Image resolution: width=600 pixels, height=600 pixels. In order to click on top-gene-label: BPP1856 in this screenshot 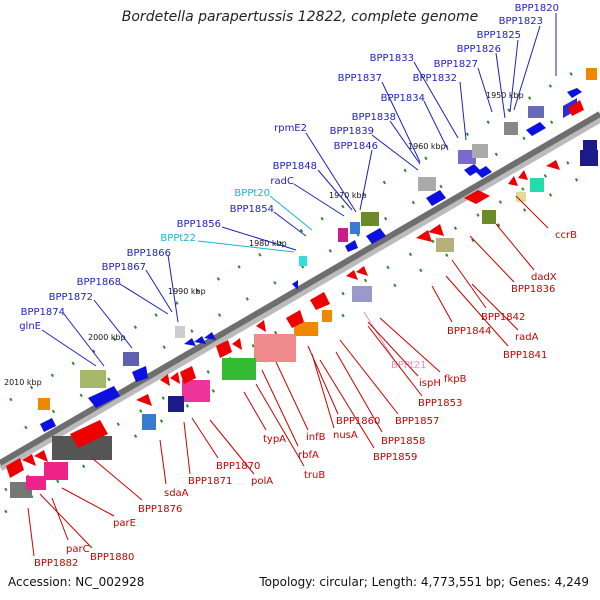, I will do `click(199, 224)`.